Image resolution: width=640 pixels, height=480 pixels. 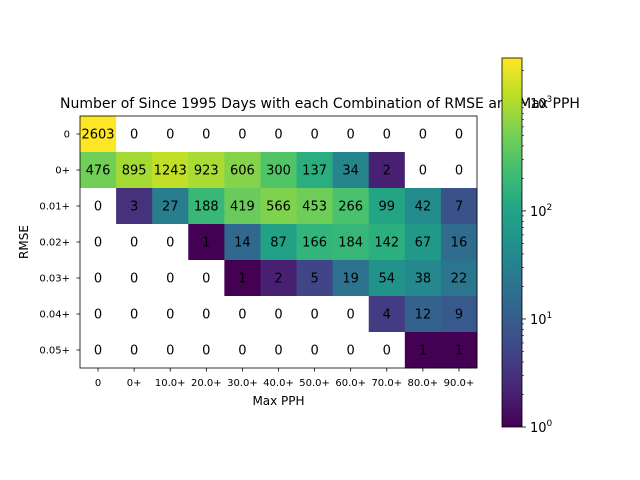 What do you see at coordinates (314, 243) in the screenshot?
I see `cell-value-label: 166` at bounding box center [314, 243].